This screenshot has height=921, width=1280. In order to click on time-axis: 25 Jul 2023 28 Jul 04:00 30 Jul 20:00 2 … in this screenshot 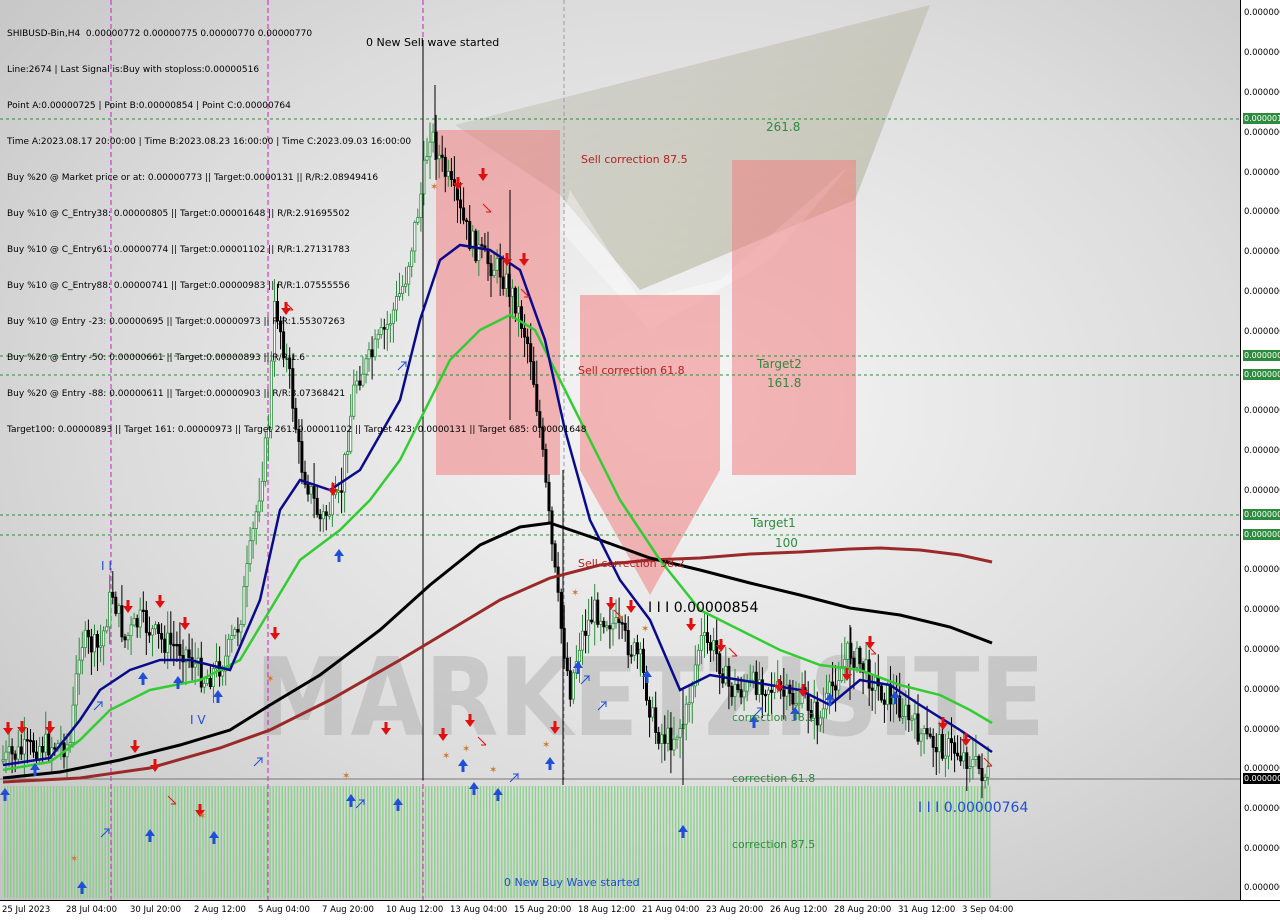, I will do `click(640, 910)`.